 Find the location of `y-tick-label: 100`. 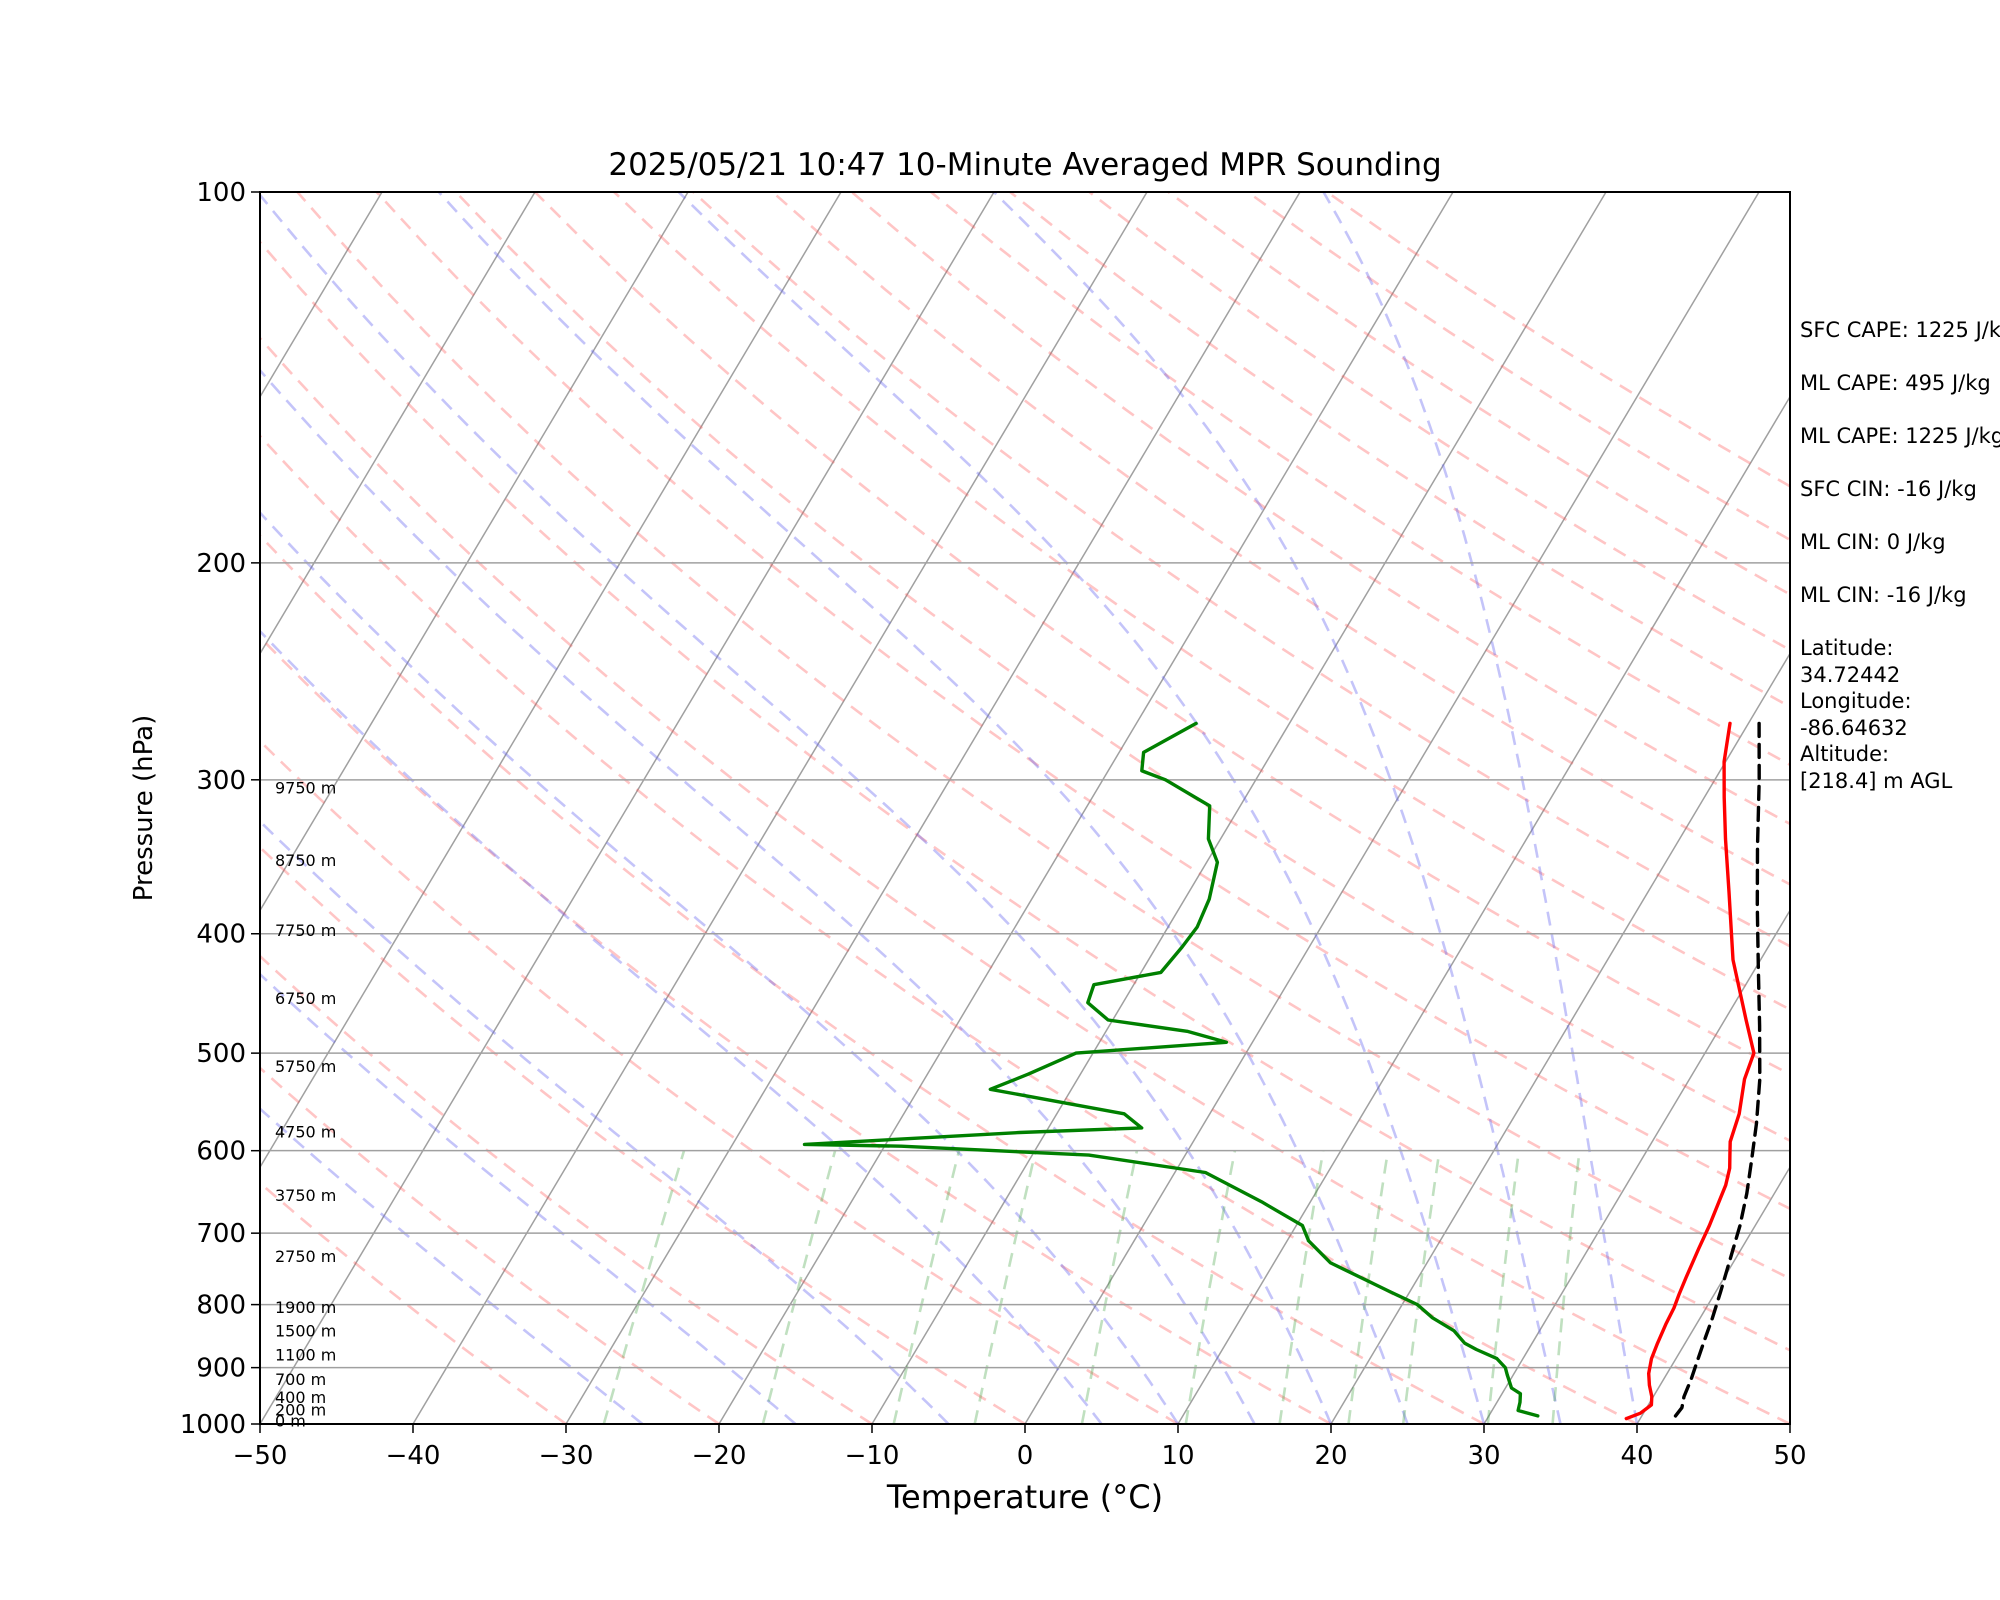

y-tick-label: 100 is located at coordinates (221, 193).